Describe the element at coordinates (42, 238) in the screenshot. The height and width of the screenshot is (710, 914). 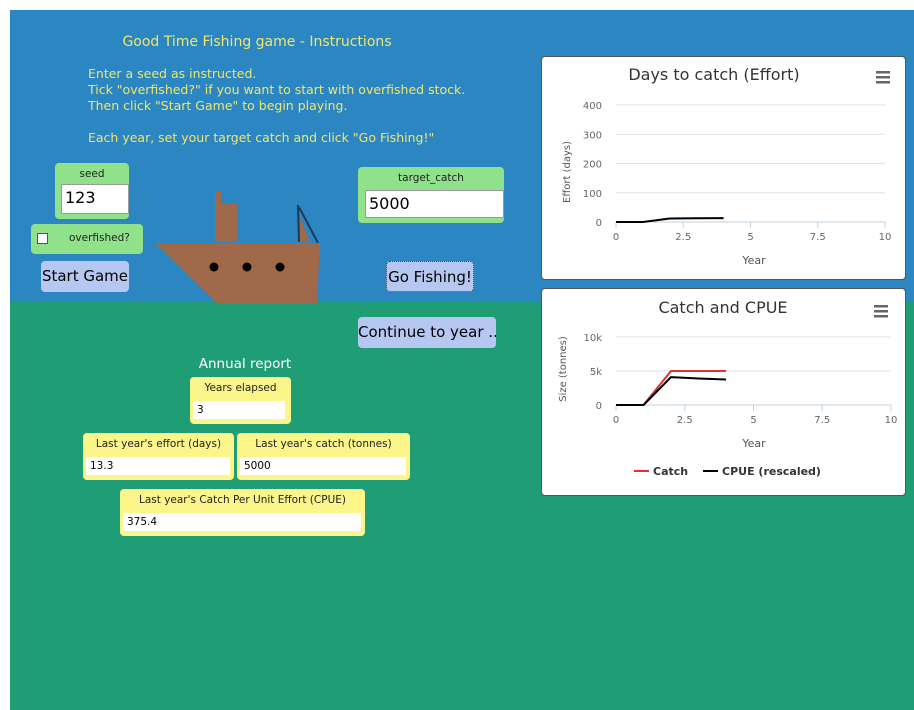
I see `overfished-checkbox` at that location.